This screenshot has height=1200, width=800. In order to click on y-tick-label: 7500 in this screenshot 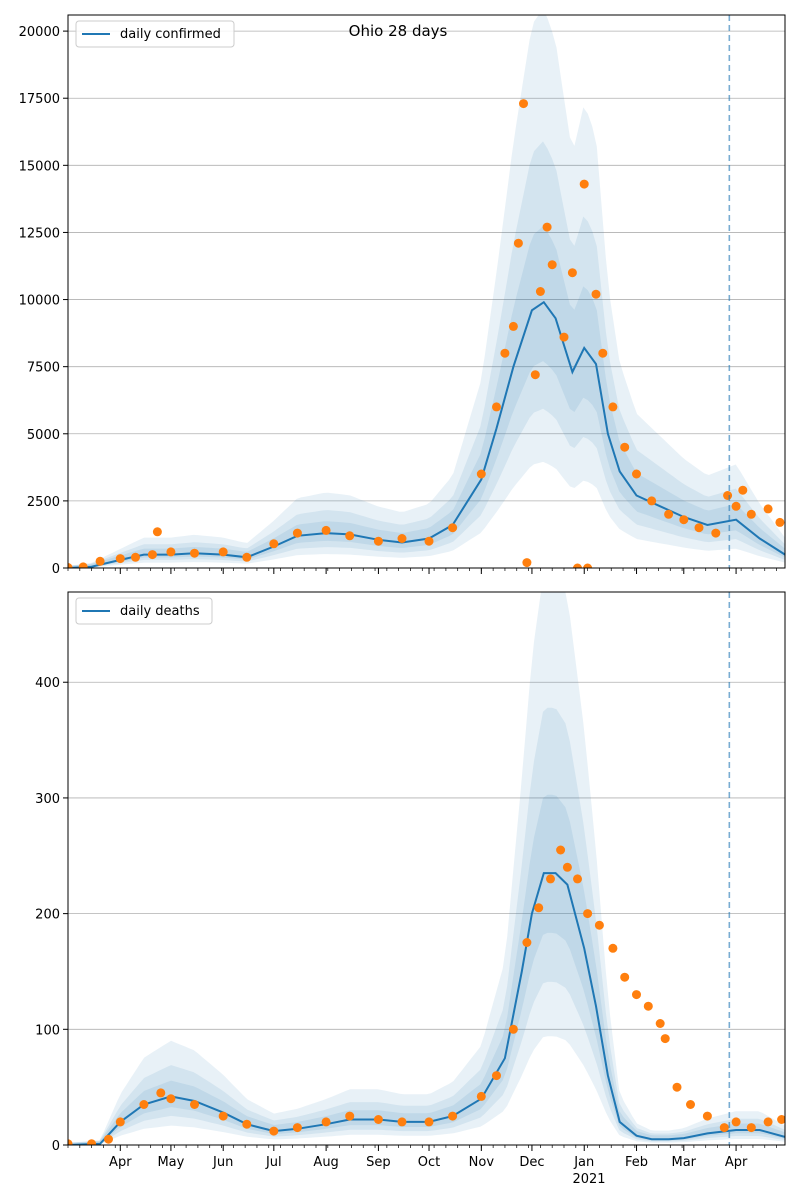, I will do `click(43, 368)`.